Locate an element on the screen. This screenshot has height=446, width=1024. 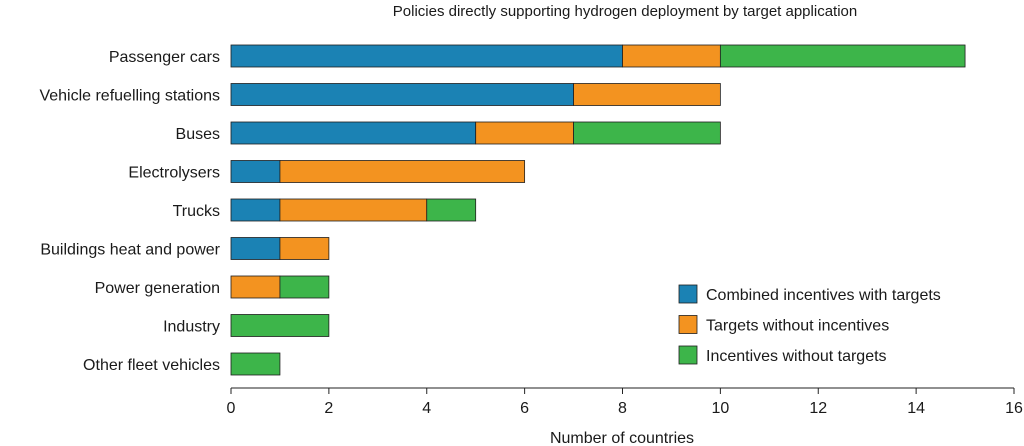
category-label: Trucks is located at coordinates (196, 211).